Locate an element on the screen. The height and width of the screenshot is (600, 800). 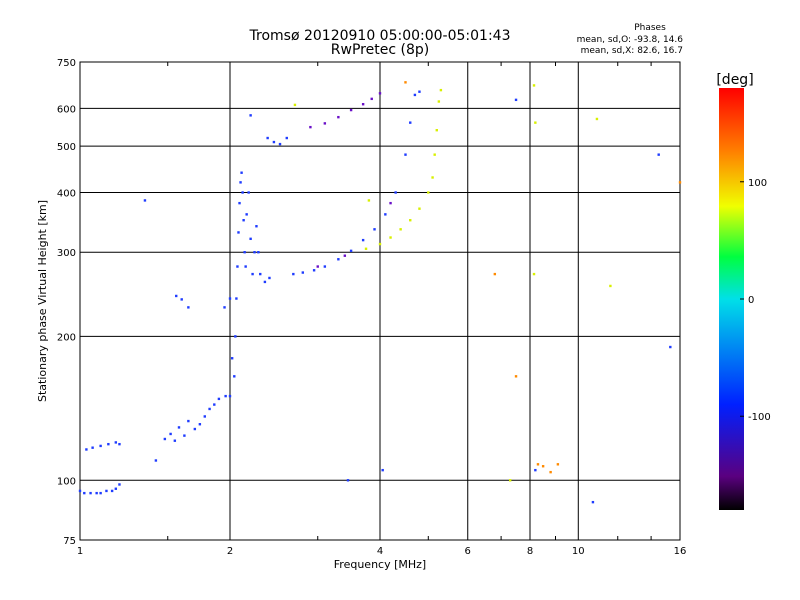
colorbar-tick-label: 0 is located at coordinates (751, 300).